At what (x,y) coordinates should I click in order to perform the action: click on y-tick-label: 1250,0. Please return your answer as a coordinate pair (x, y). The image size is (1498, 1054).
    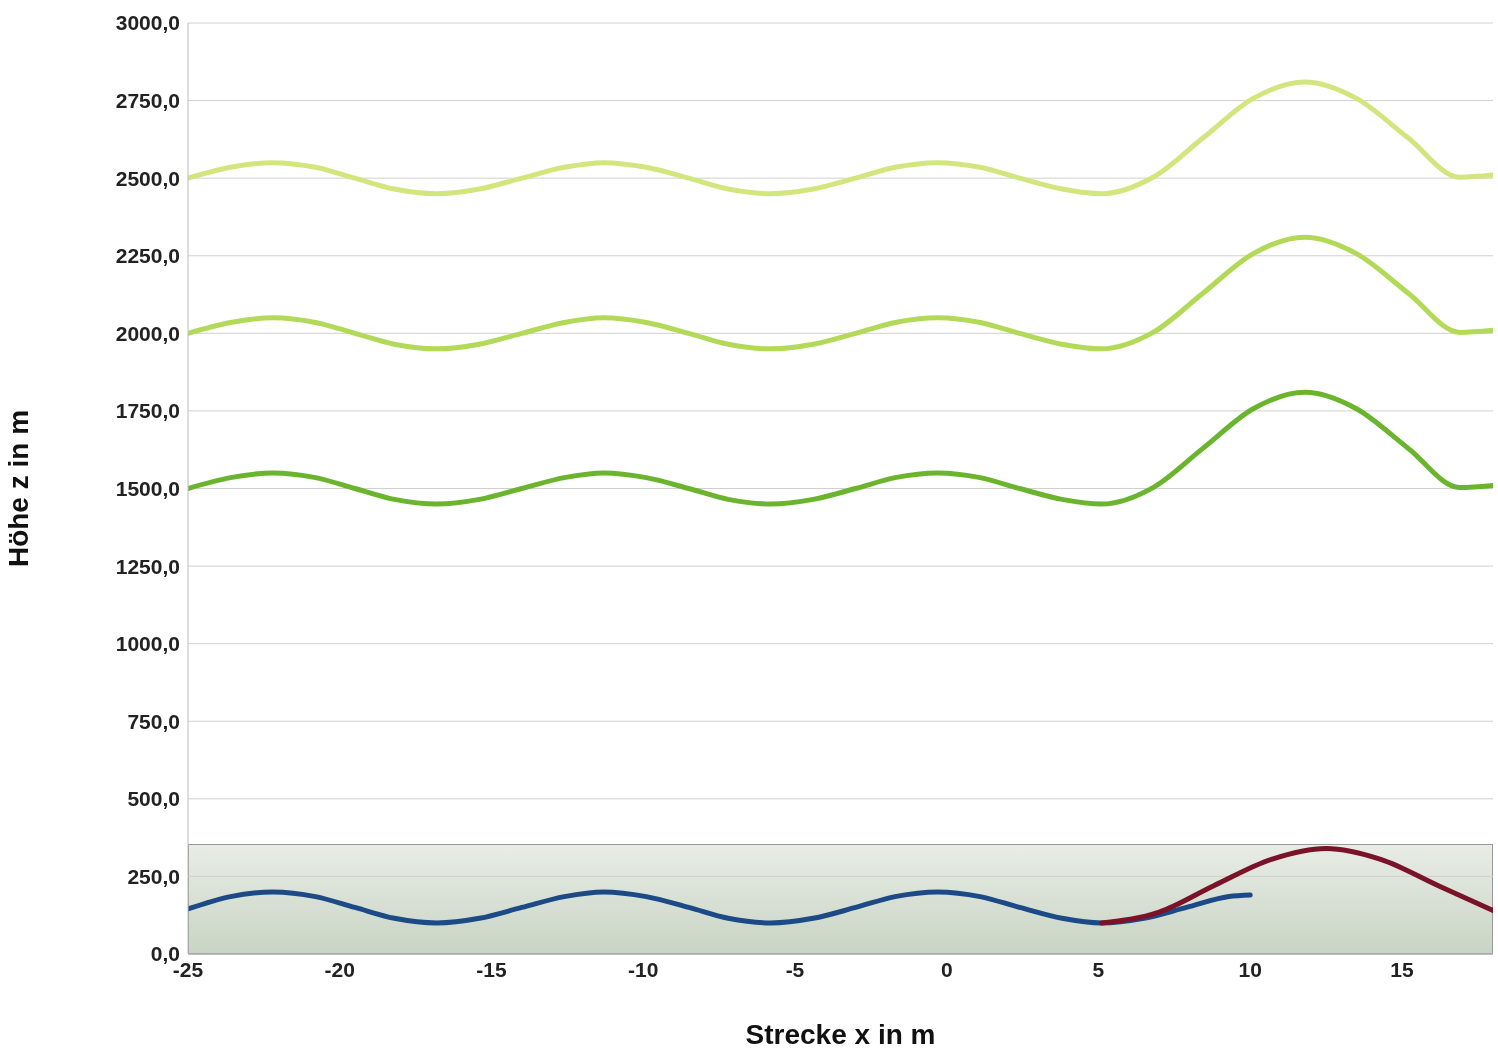
    Looking at the image, I should click on (147, 566).